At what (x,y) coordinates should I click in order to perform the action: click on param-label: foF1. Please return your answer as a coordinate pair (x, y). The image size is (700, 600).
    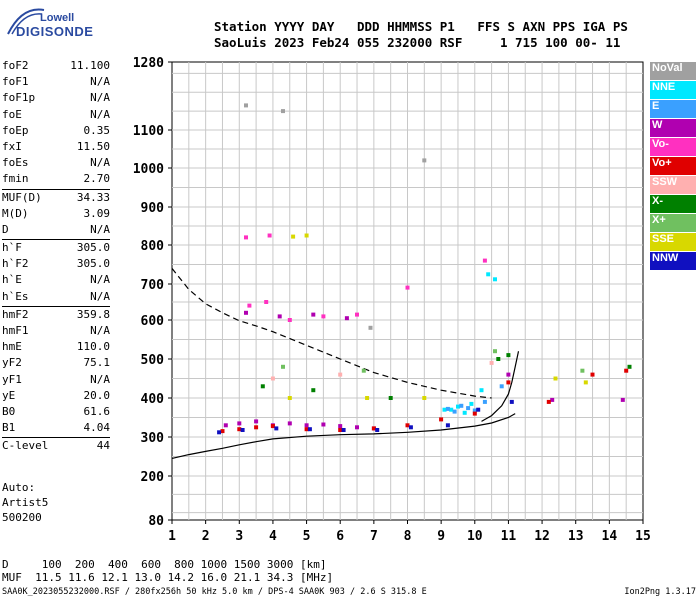
    Looking at the image, I should click on (15, 82).